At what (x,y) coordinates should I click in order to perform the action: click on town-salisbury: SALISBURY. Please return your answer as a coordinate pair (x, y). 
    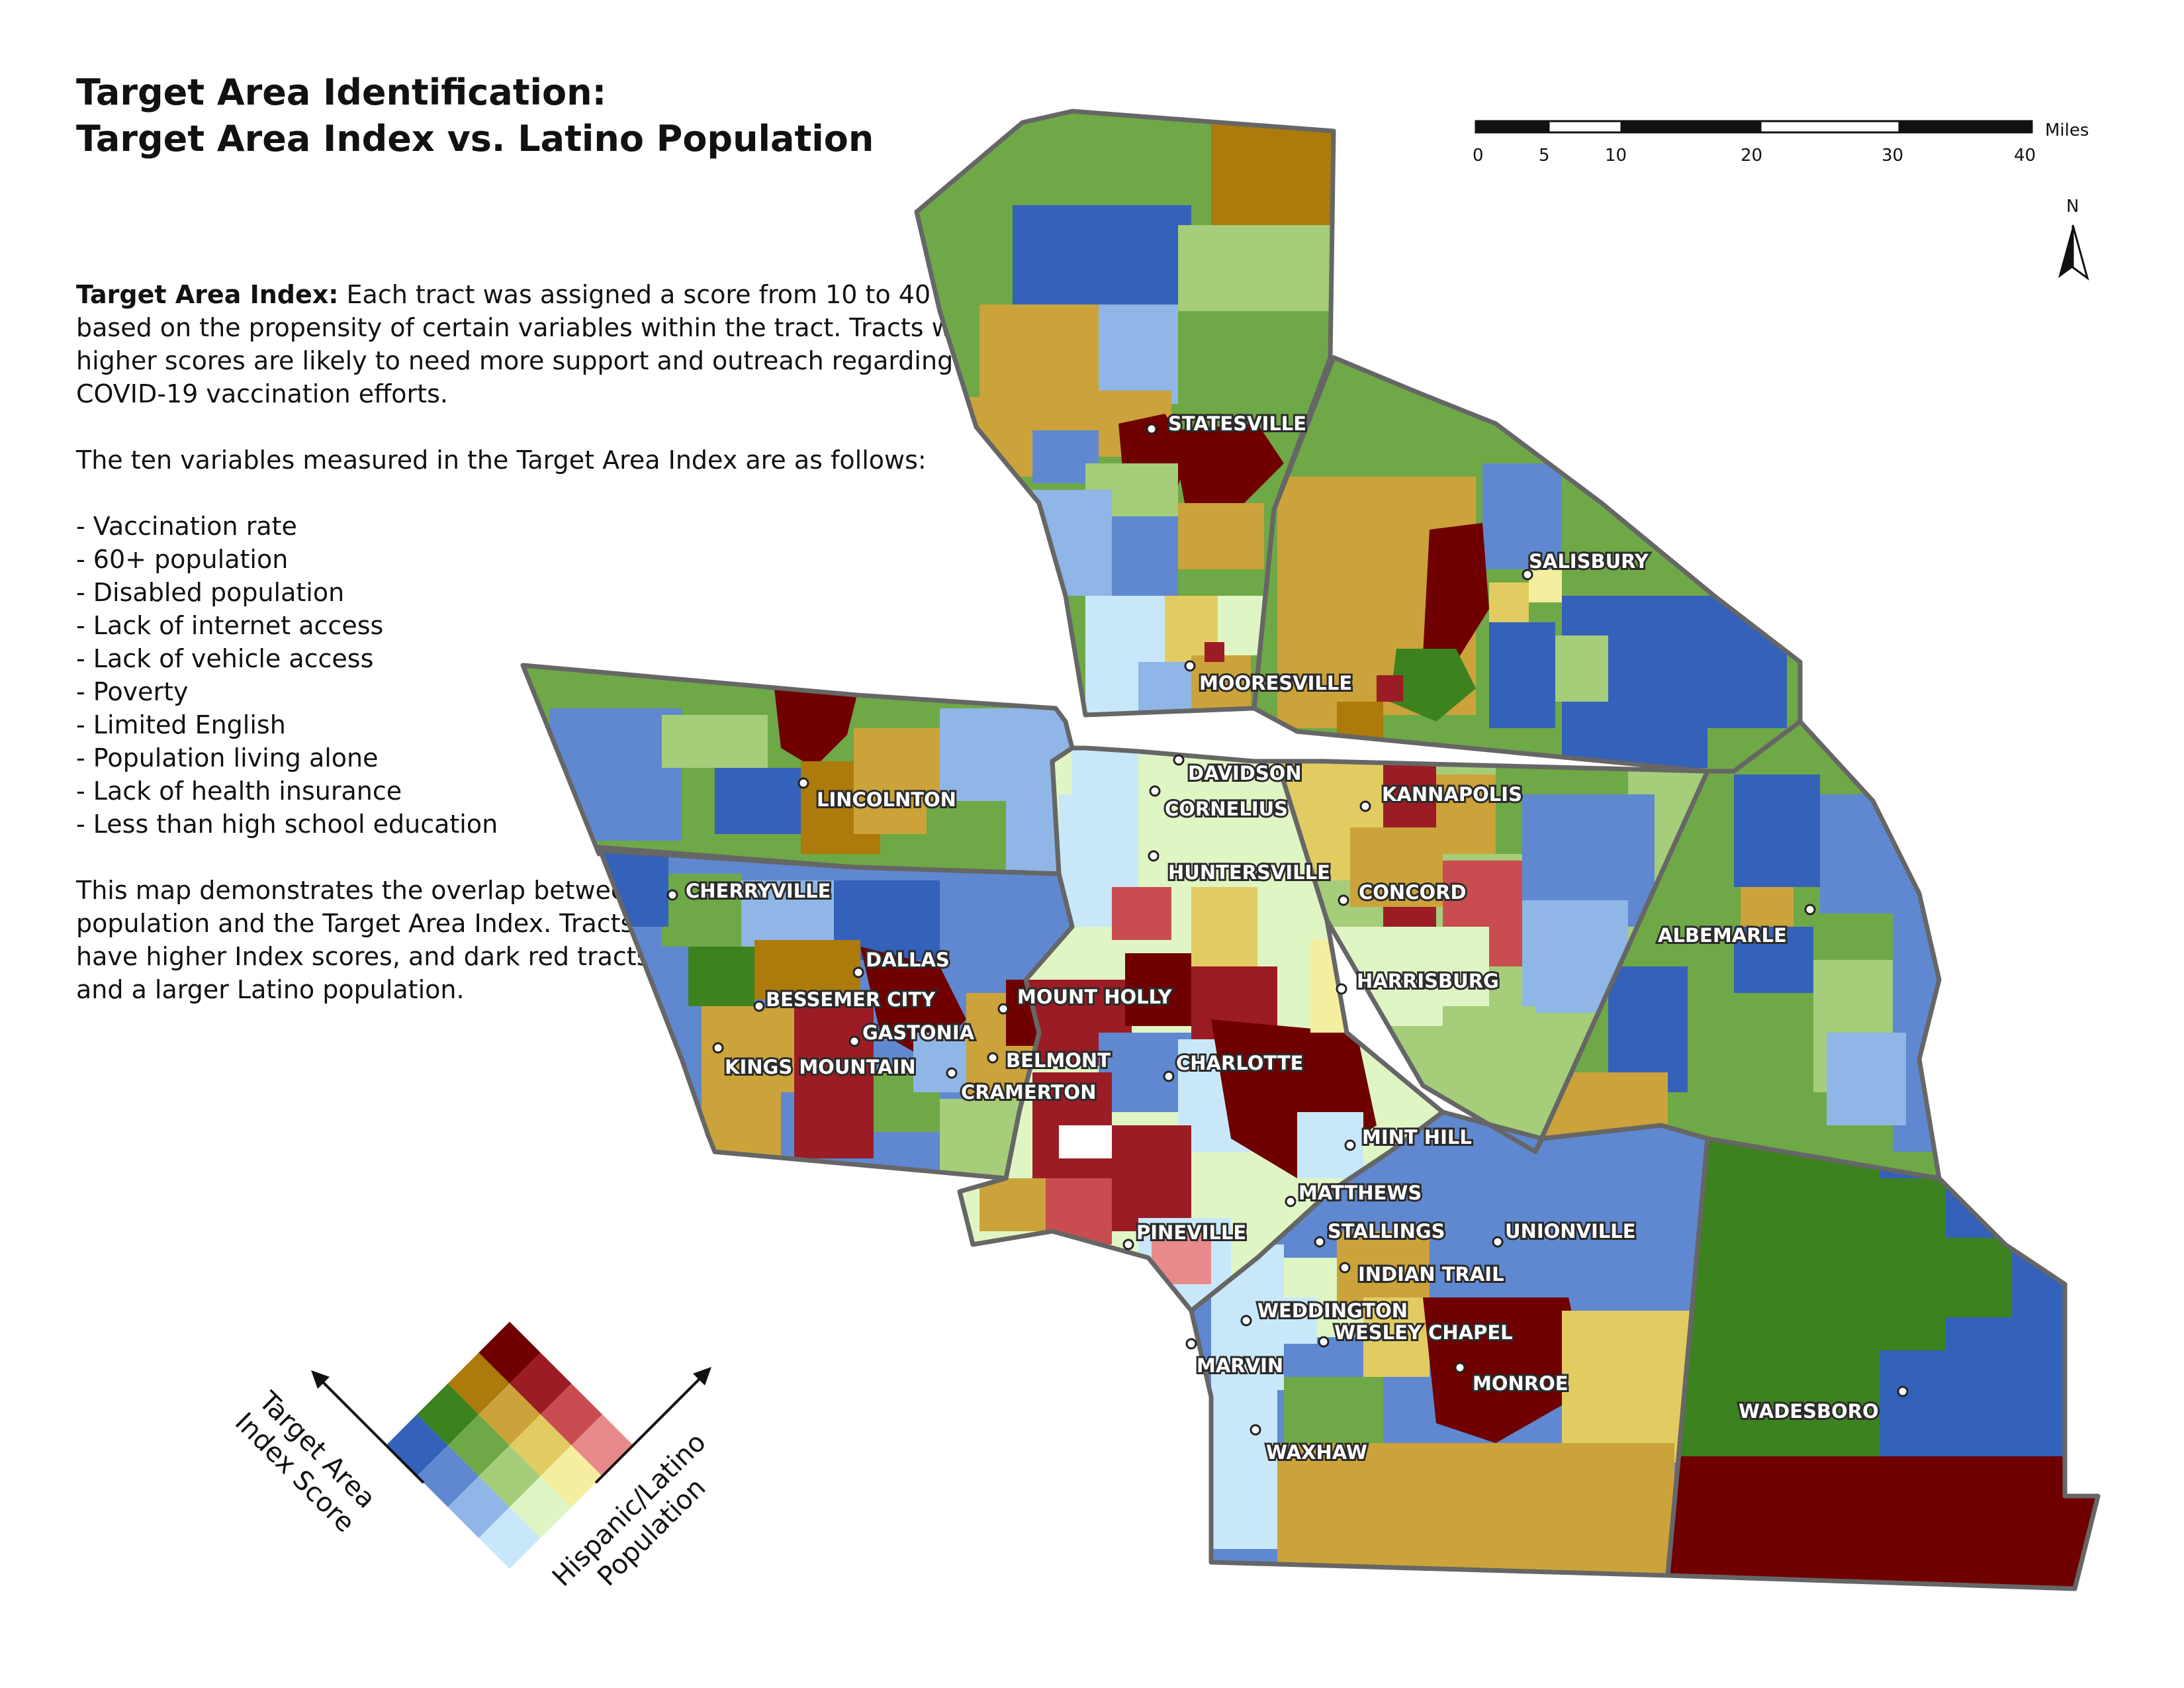
    Looking at the image, I should click on (1587, 564).